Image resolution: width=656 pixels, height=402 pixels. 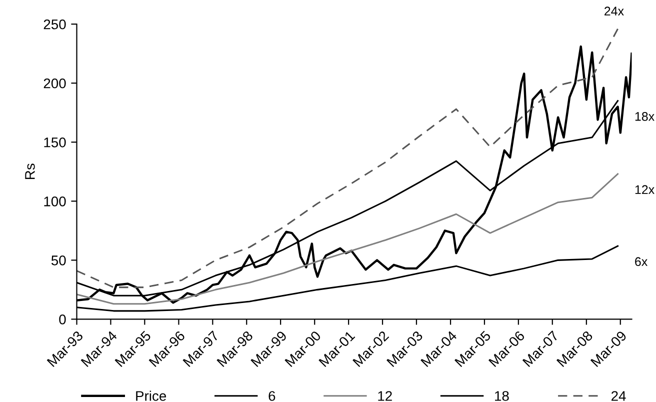 What do you see at coordinates (55, 201) in the screenshot?
I see `y-tick-label: 100` at bounding box center [55, 201].